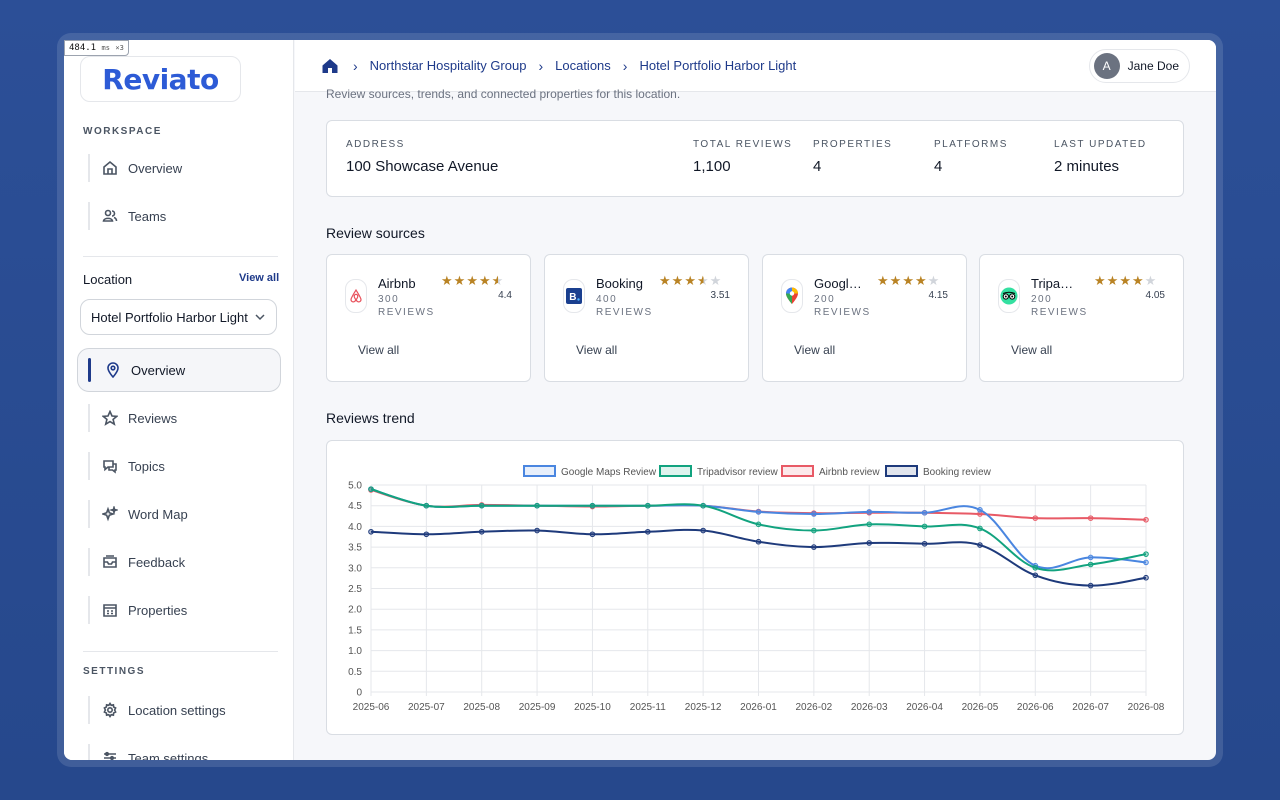 The image size is (1280, 800). Describe the element at coordinates (183, 418) in the screenshot. I see `sidebar-item-reviews: Reviews` at that location.